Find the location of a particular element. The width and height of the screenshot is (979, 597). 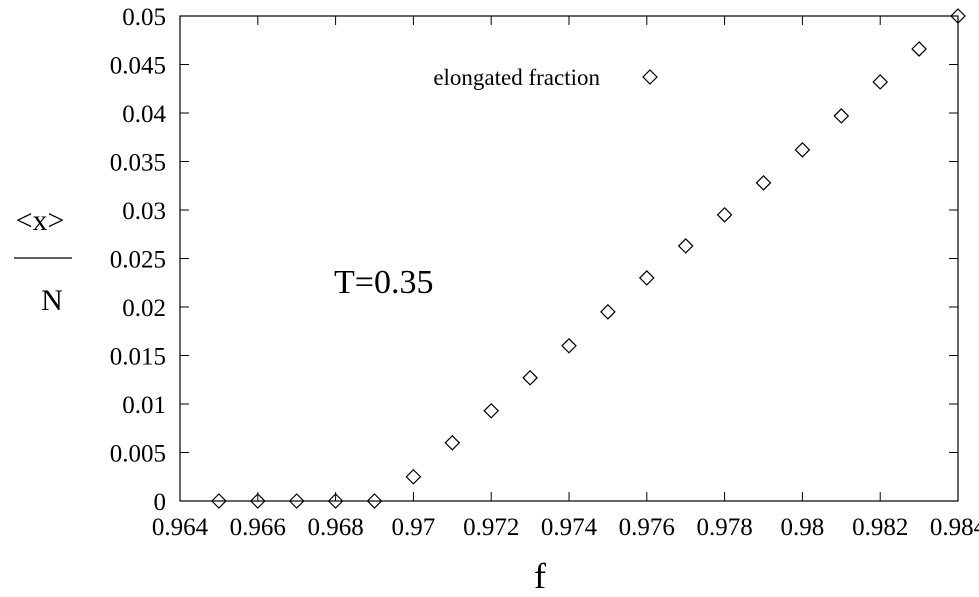

legend-label: elongated fraction is located at coordinates (516, 77).